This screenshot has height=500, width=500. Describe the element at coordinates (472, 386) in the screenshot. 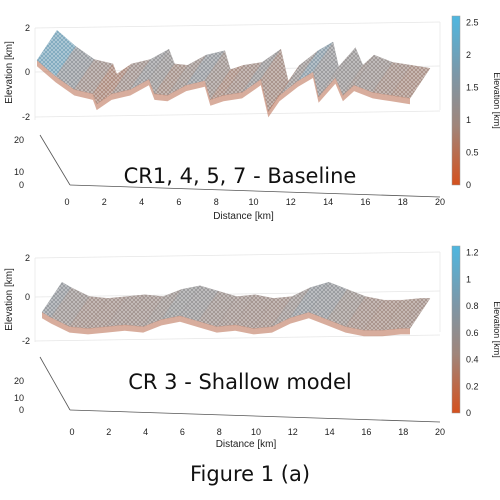

I see `colorbar-tick-label: 0.2` at that location.